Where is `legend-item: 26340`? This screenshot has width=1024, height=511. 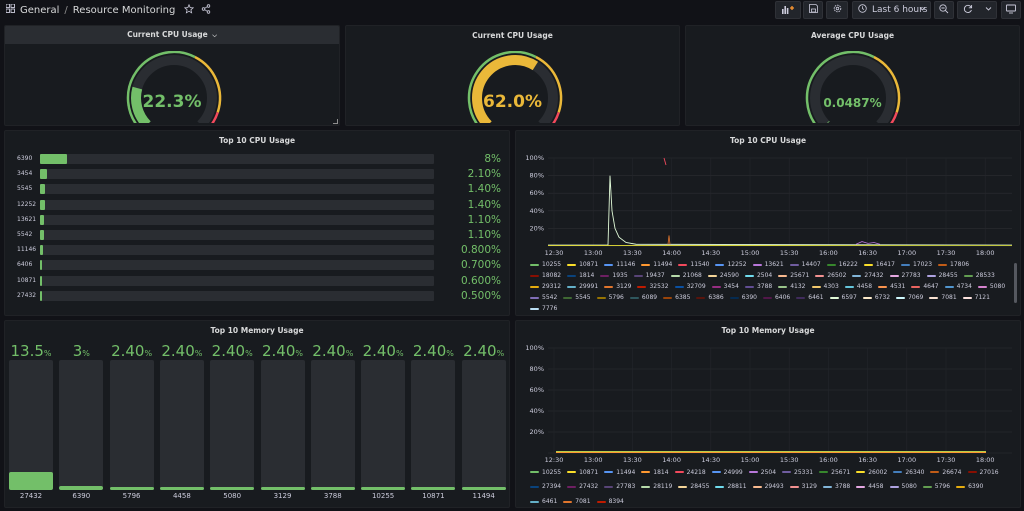 legend-item: 26340 is located at coordinates (908, 472).